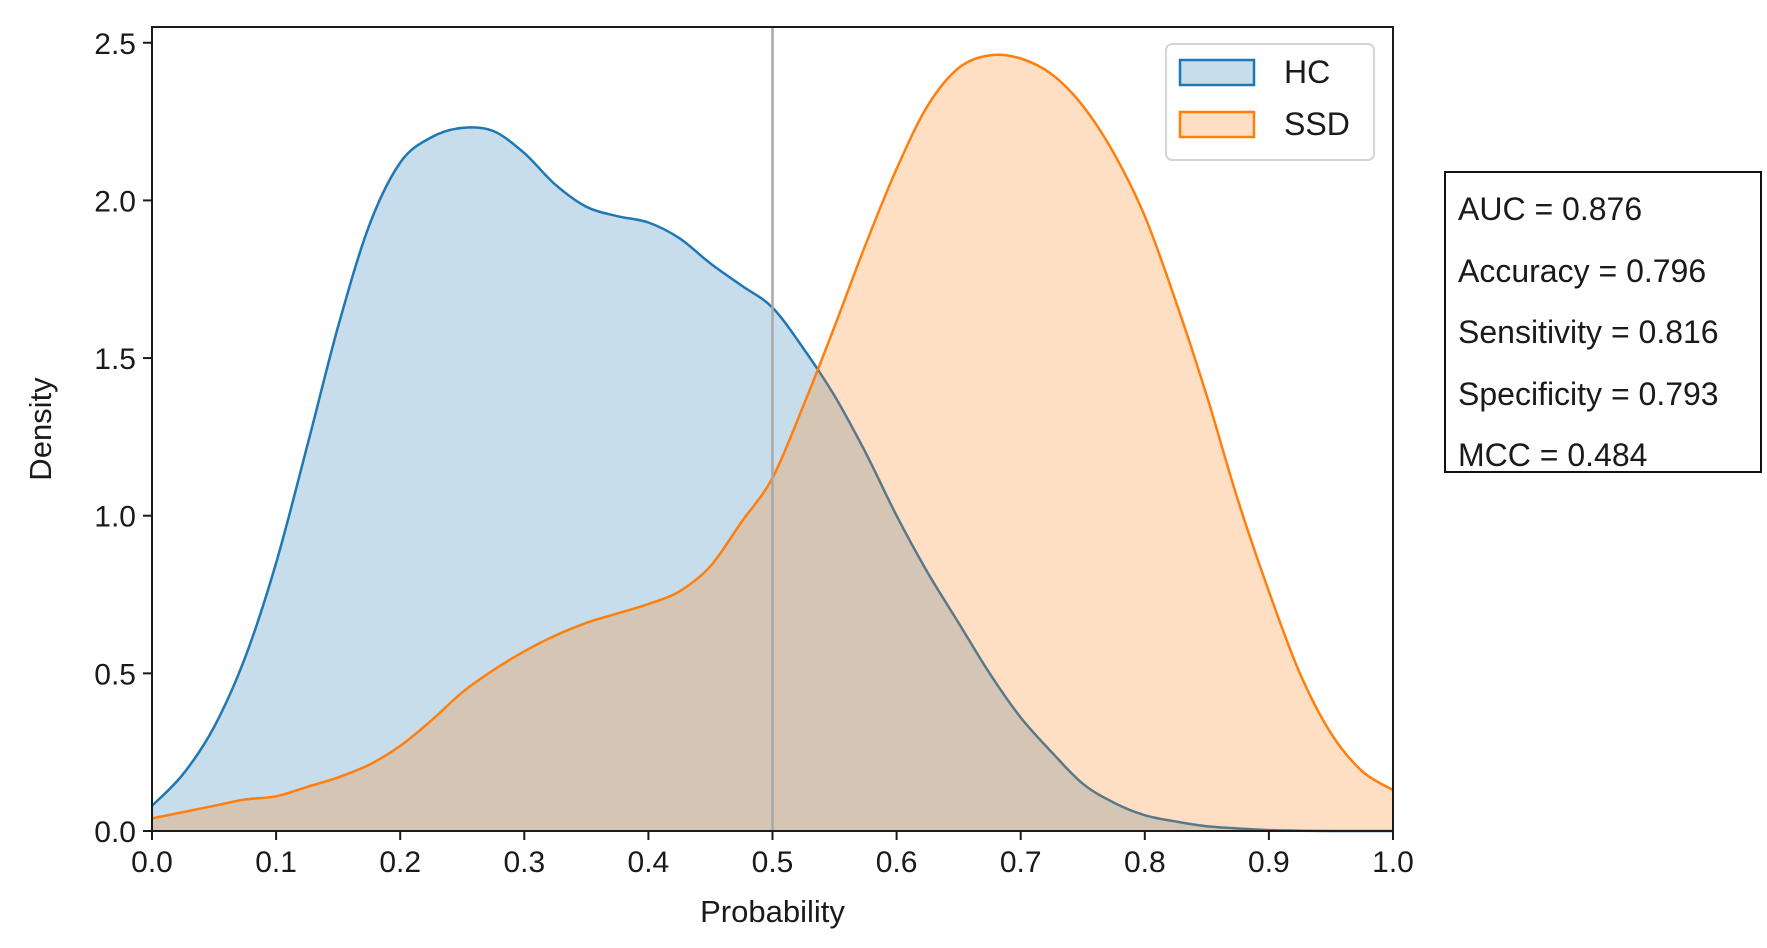 The width and height of the screenshot is (1767, 948). Describe the element at coordinates (115, 201) in the screenshot. I see `y-tick-label: 2.0` at that location.